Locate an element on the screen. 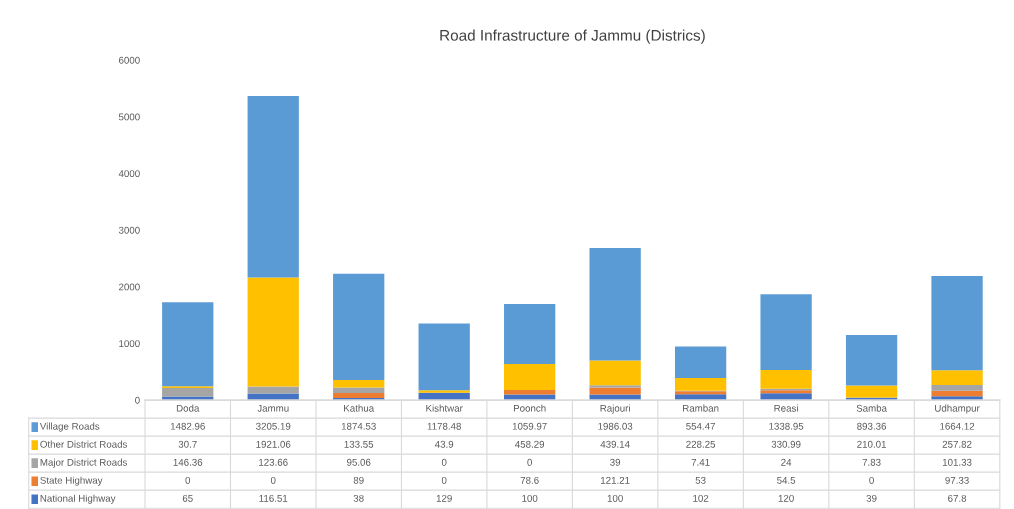 The width and height of the screenshot is (1014, 509). data-label: 1338.95 is located at coordinates (786, 426).